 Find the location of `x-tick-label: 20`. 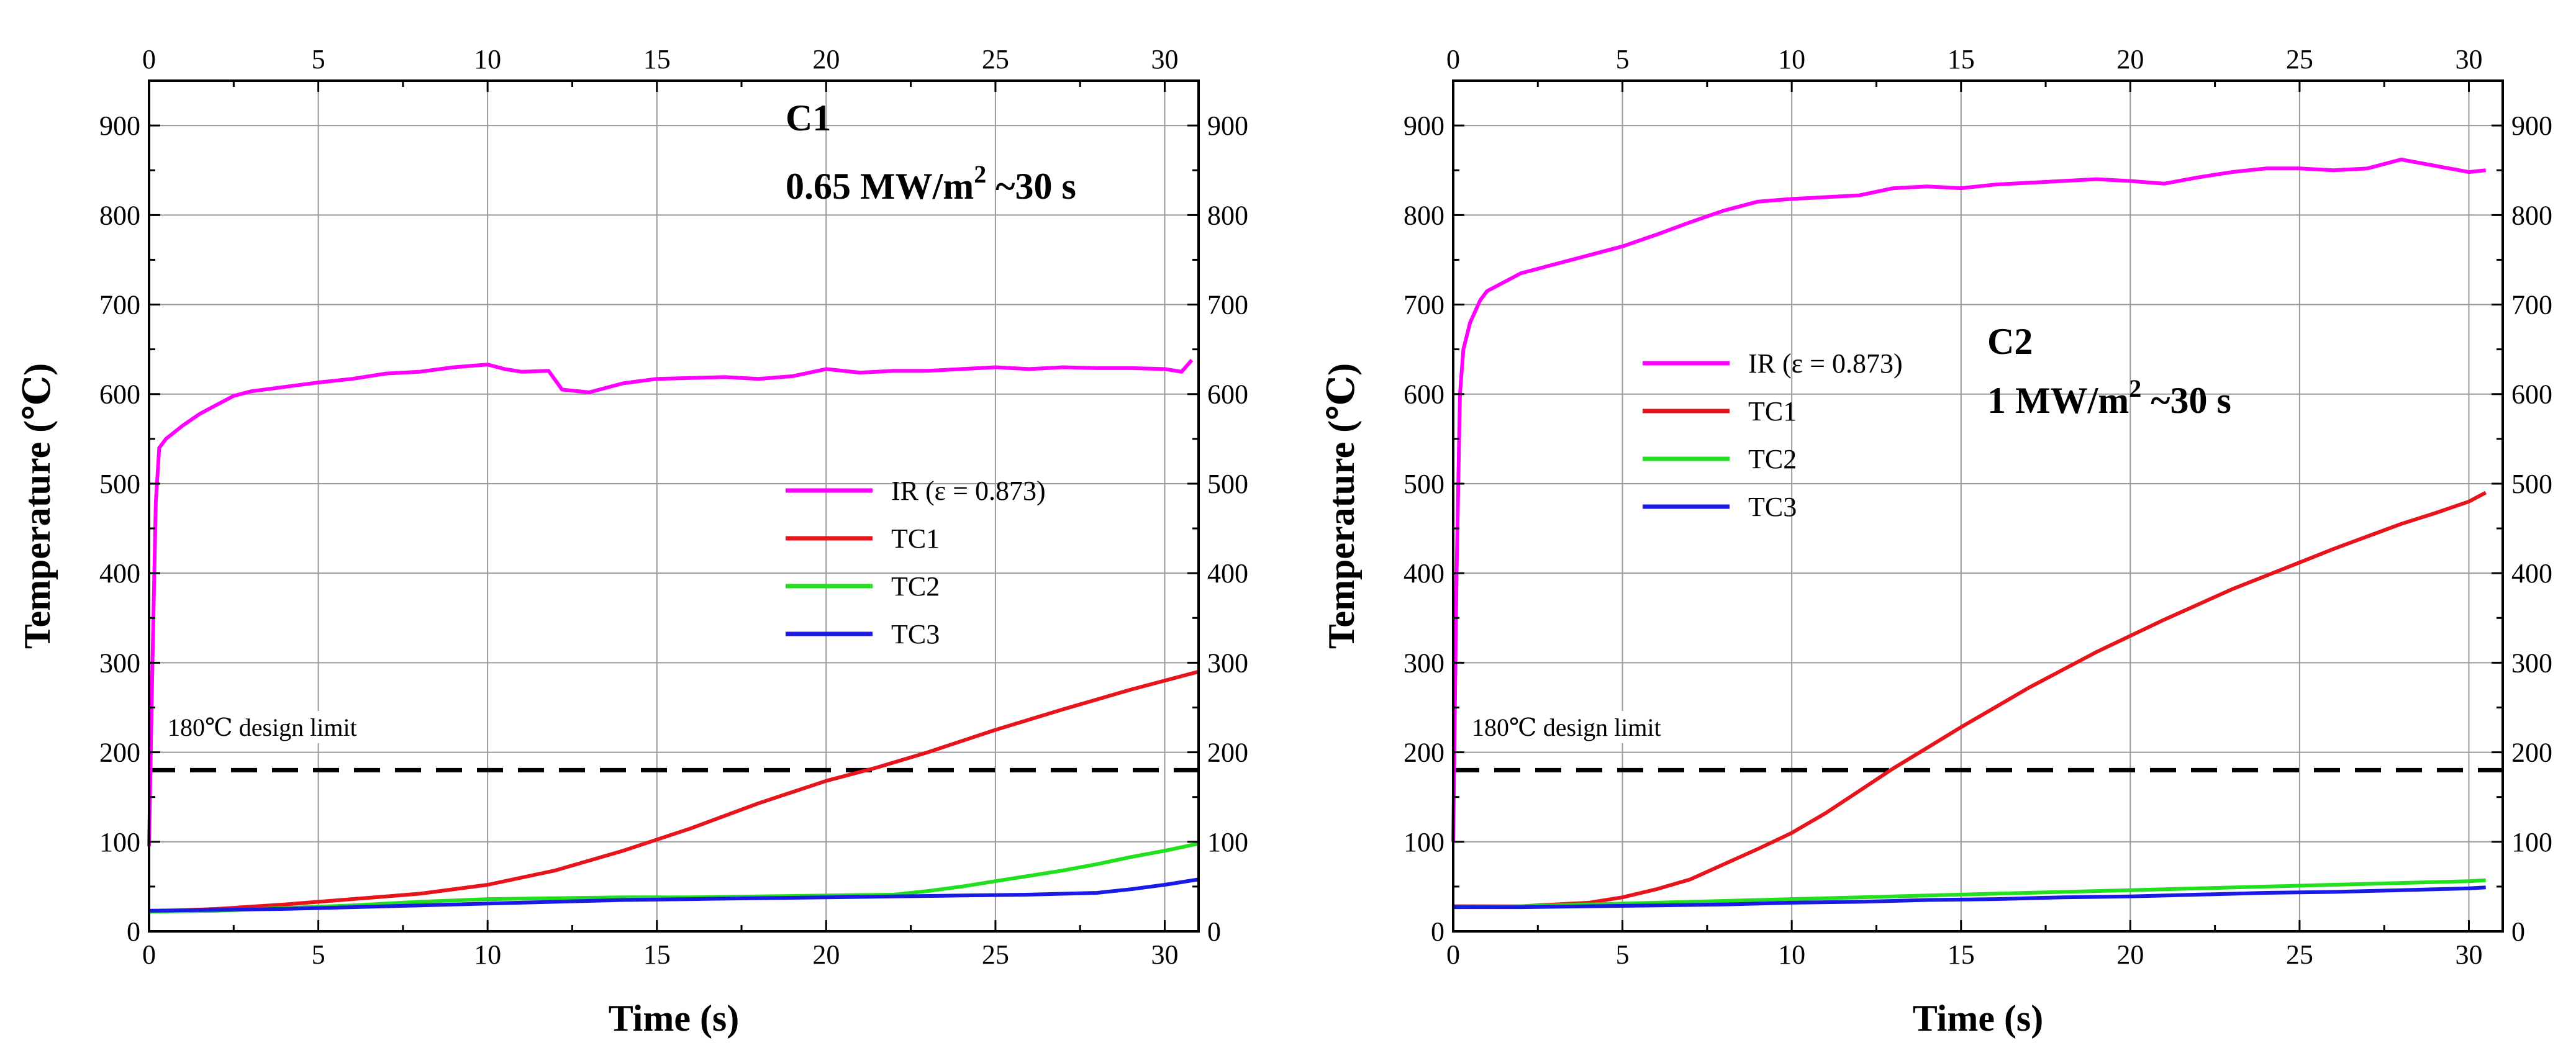

x-tick-label: 20 is located at coordinates (2130, 955).